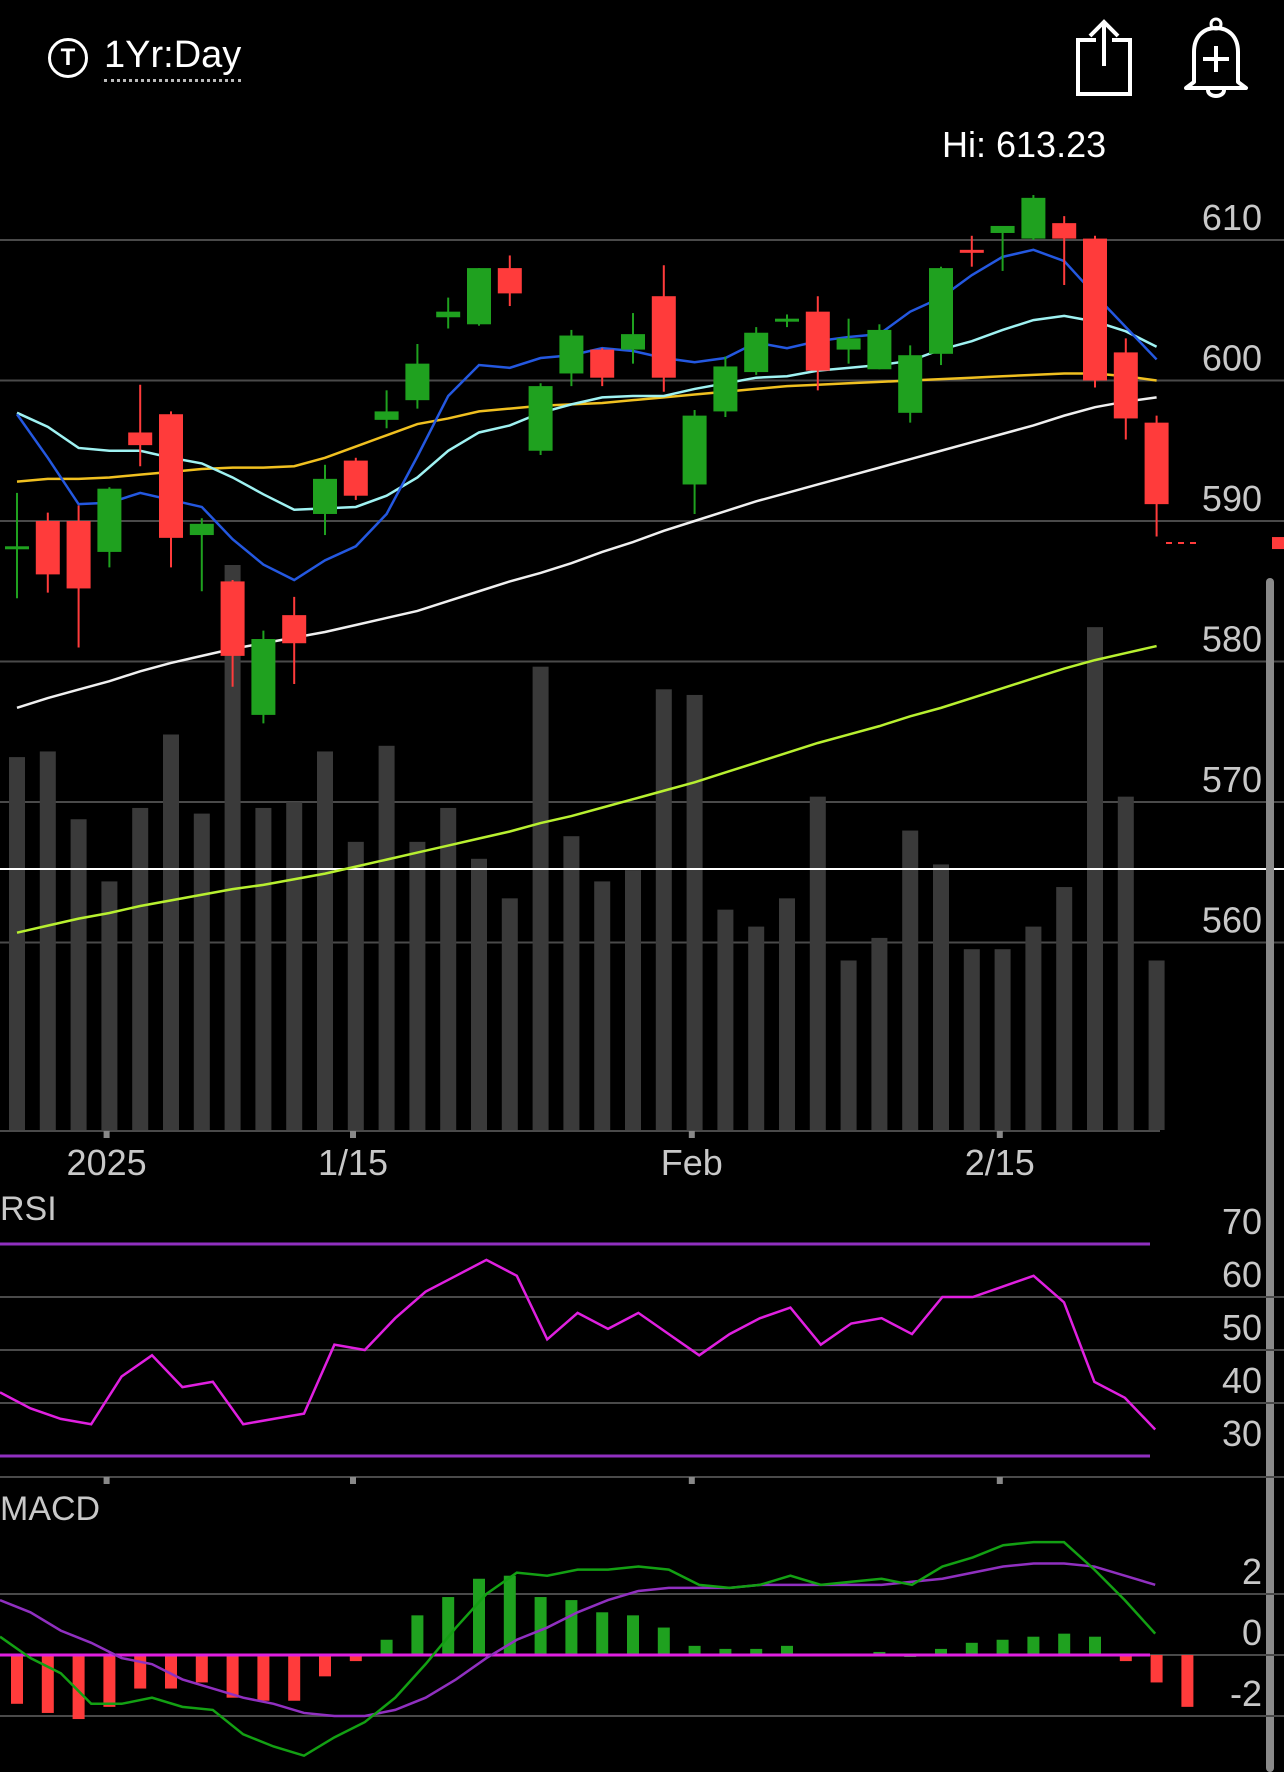 The height and width of the screenshot is (1772, 1284). Describe the element at coordinates (1232, 779) in the screenshot. I see `price-tick-label: 570` at that location.